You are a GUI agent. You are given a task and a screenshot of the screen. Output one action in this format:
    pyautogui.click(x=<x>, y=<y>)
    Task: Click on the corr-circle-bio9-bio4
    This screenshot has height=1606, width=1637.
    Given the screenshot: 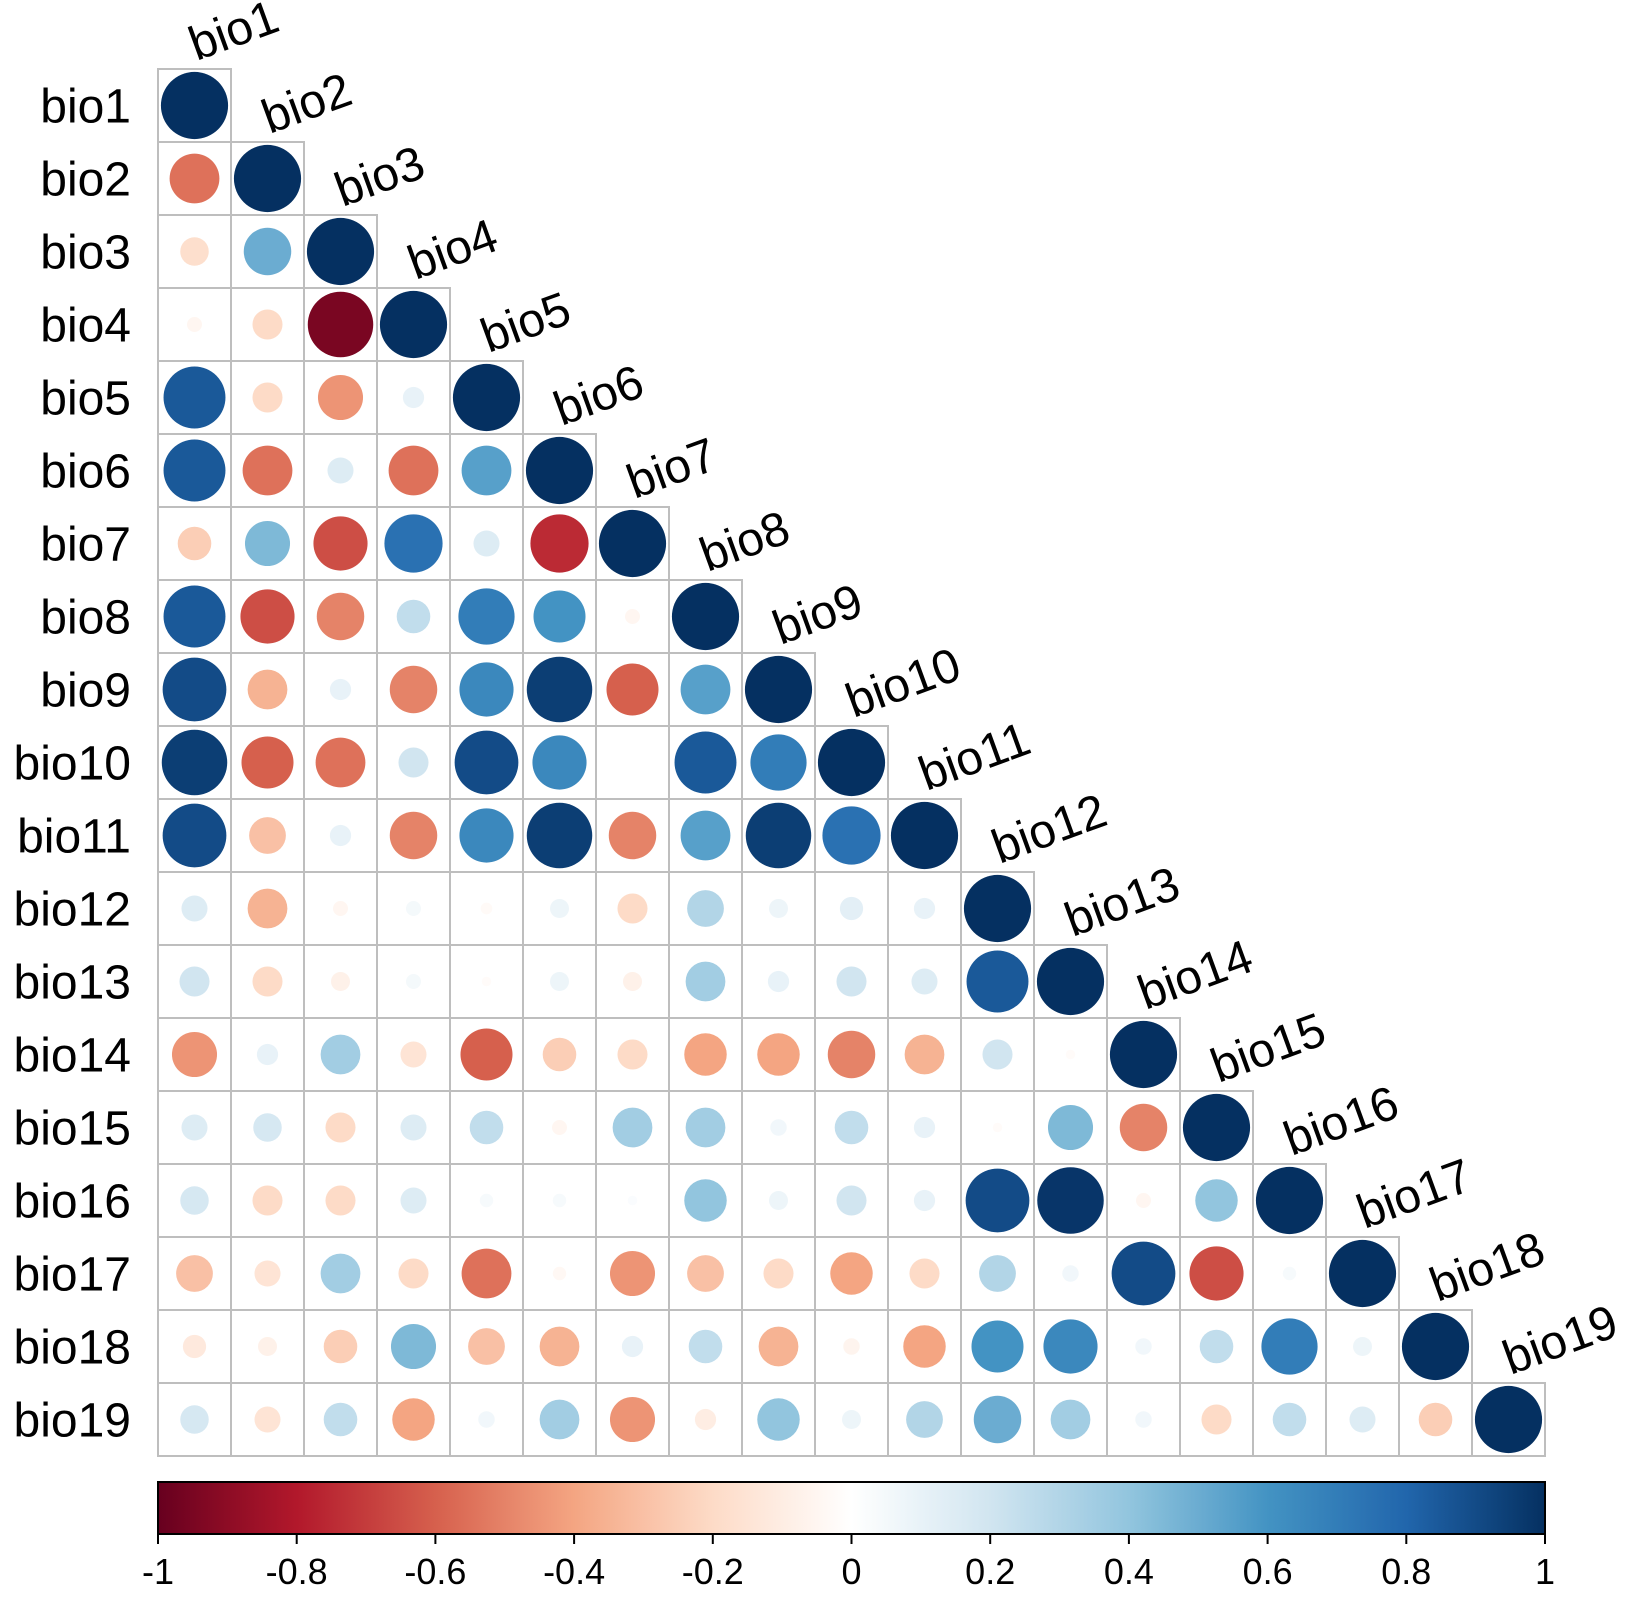 What is the action you would take?
    pyautogui.click(x=413, y=689)
    